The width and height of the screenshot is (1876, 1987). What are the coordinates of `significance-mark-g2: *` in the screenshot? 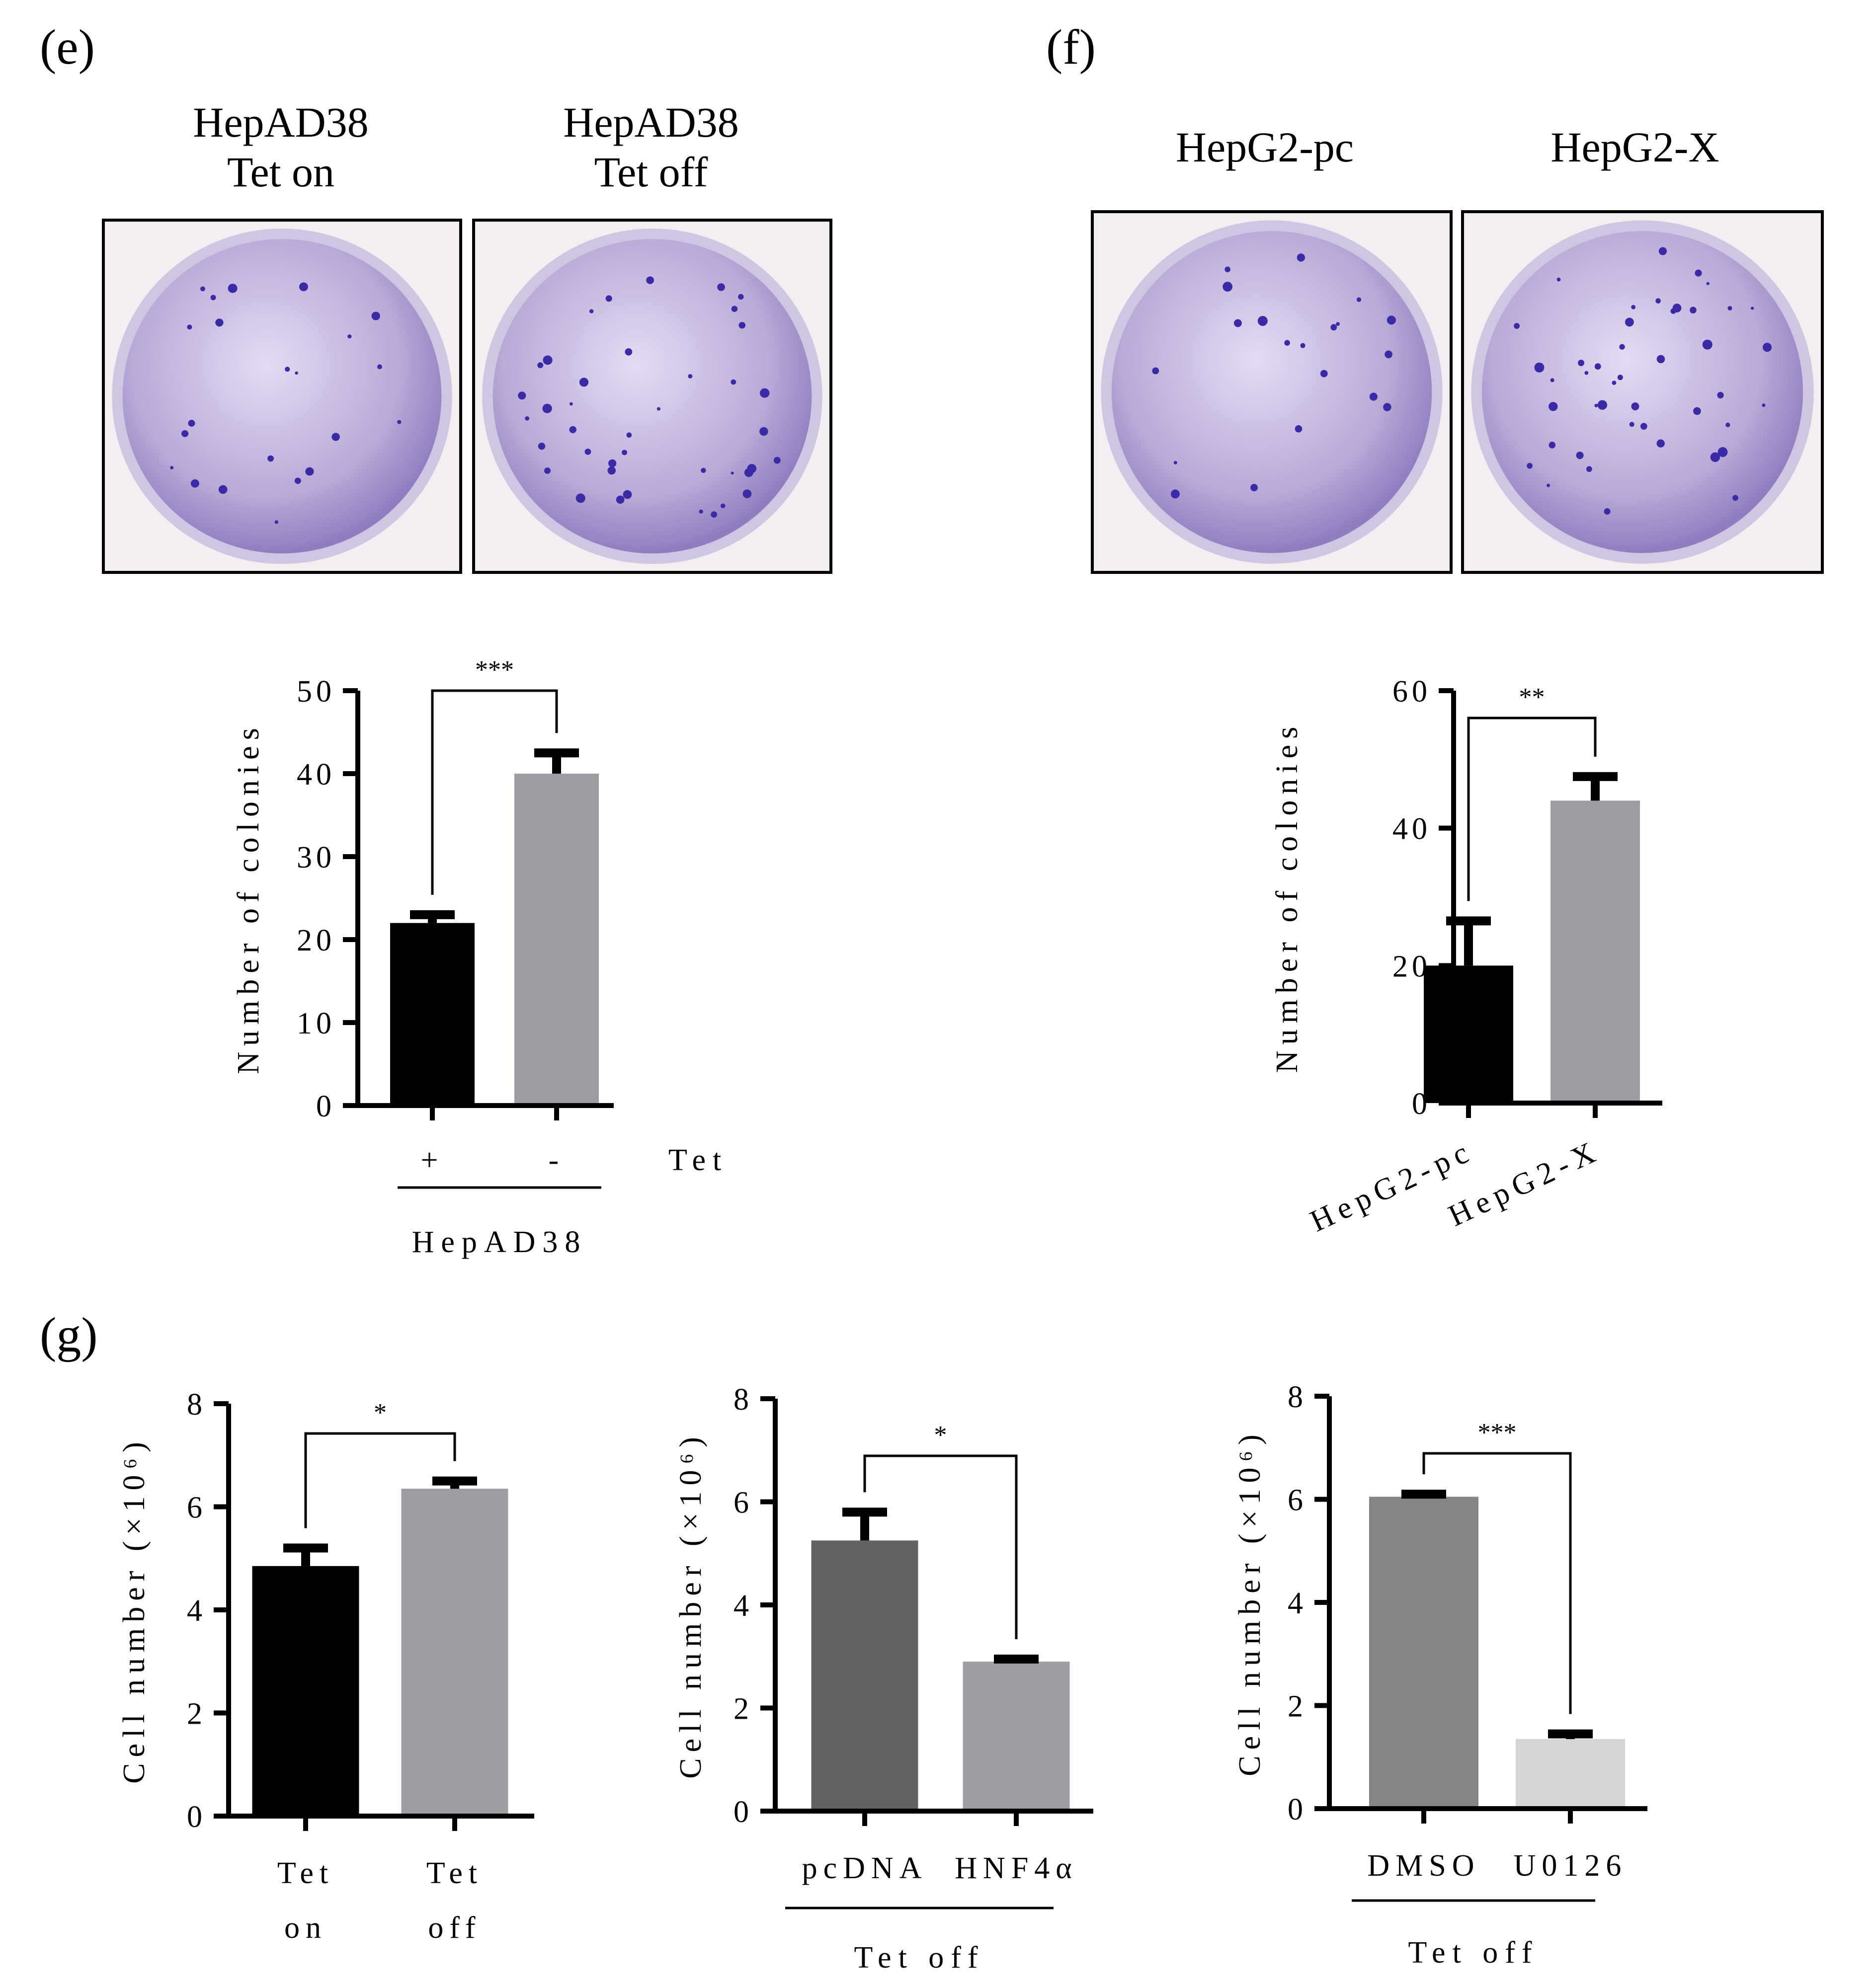 It's located at (940, 1435).